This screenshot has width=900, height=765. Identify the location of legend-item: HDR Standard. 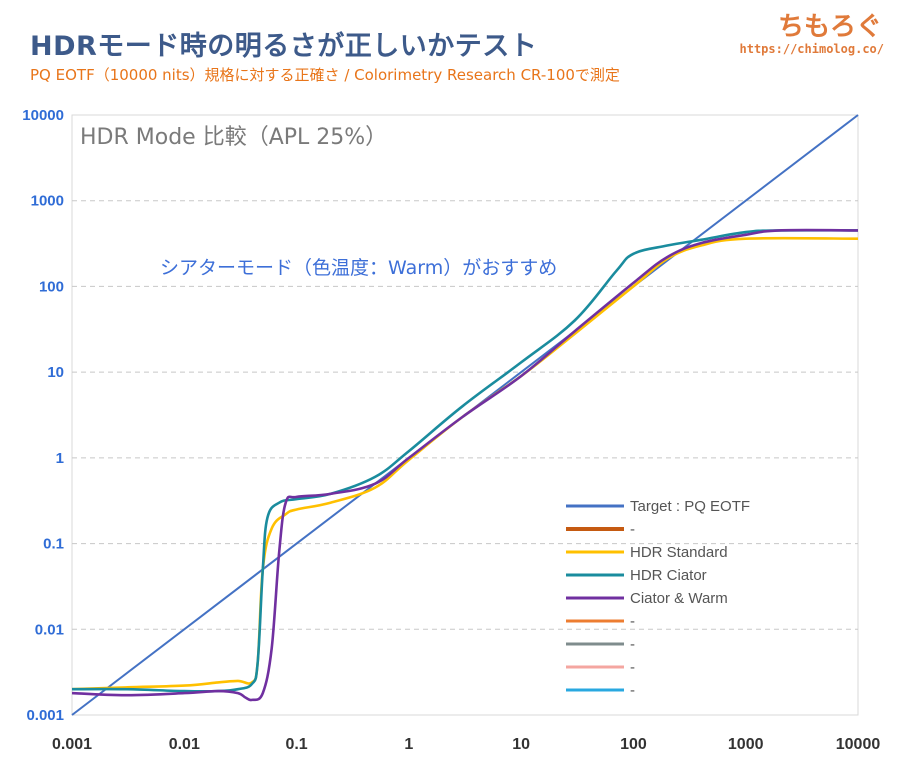
(647, 552).